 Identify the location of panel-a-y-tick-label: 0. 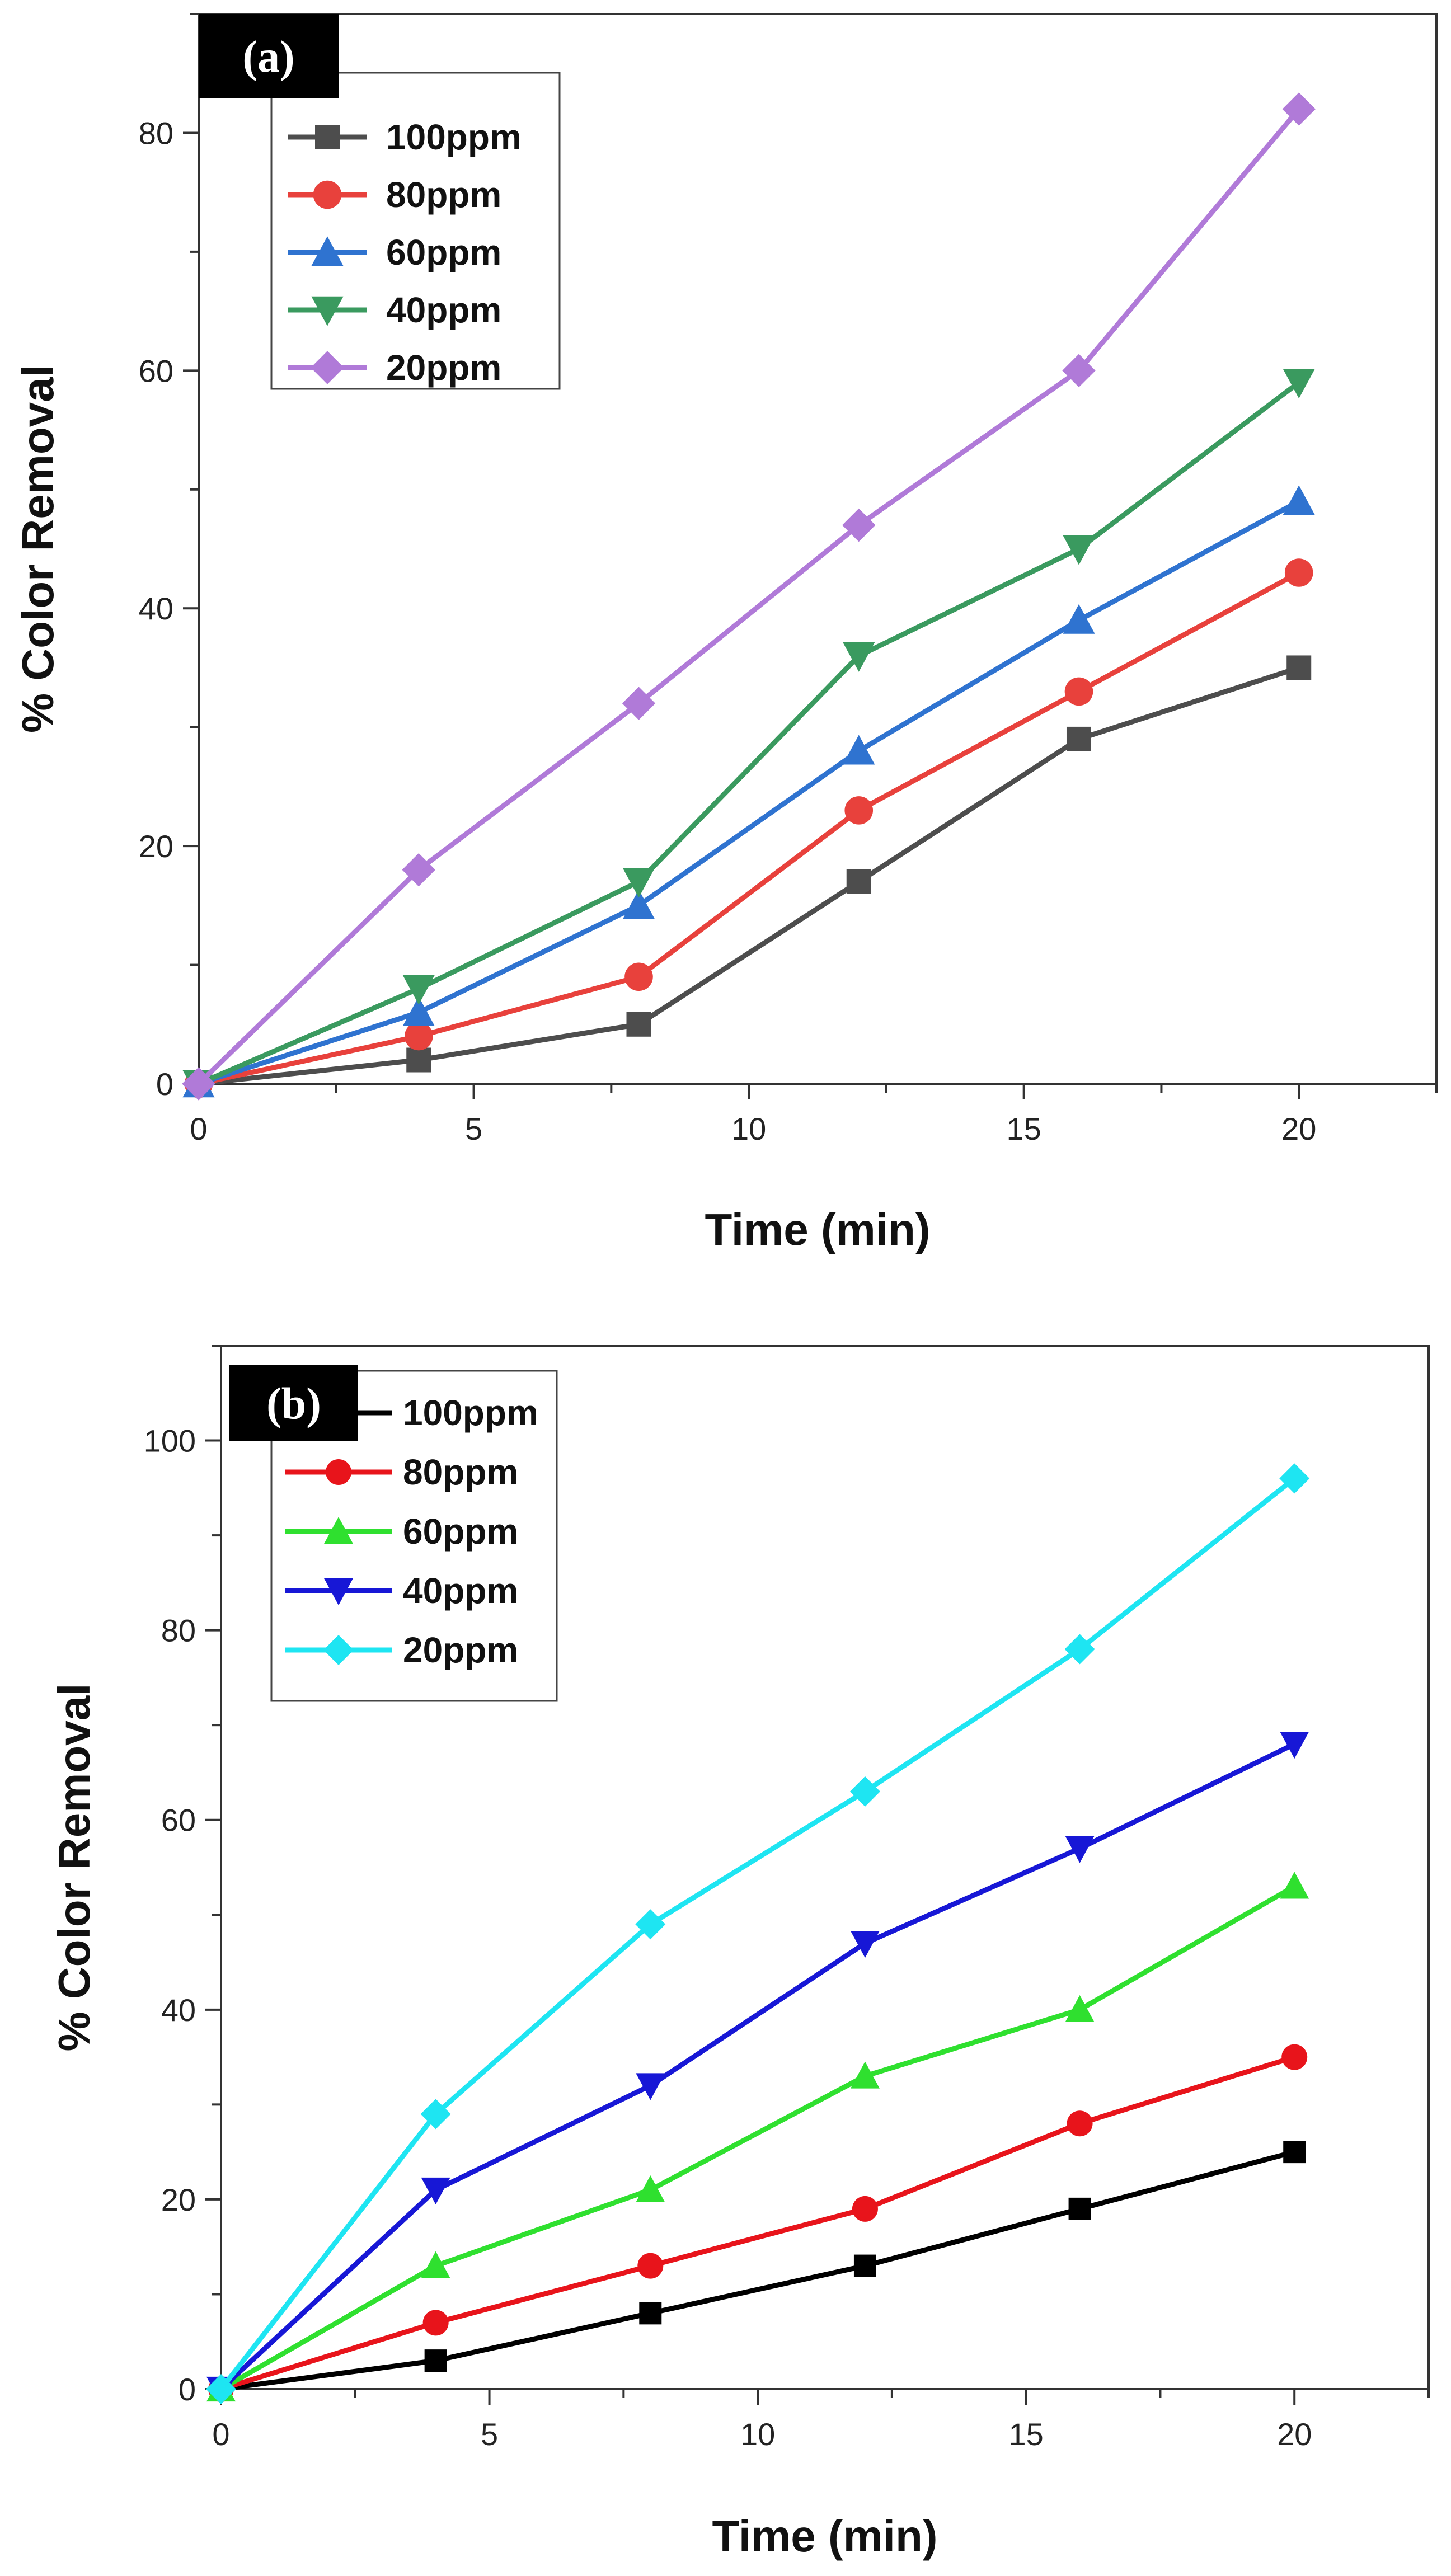
(165, 1084).